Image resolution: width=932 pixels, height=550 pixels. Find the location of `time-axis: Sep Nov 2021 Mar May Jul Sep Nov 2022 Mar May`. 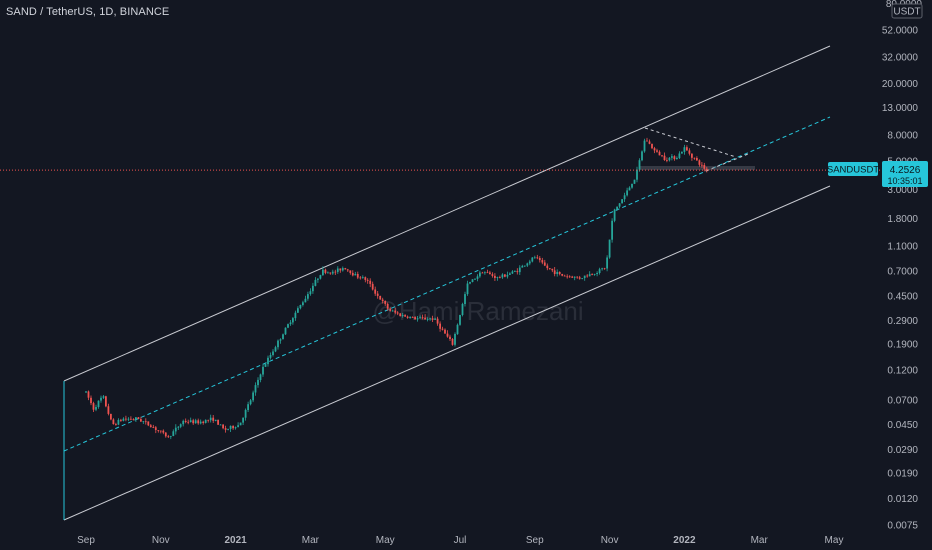

time-axis: Sep Nov 2021 Mar May Jul Sep Nov 2022 Mar May is located at coordinates (460, 540).